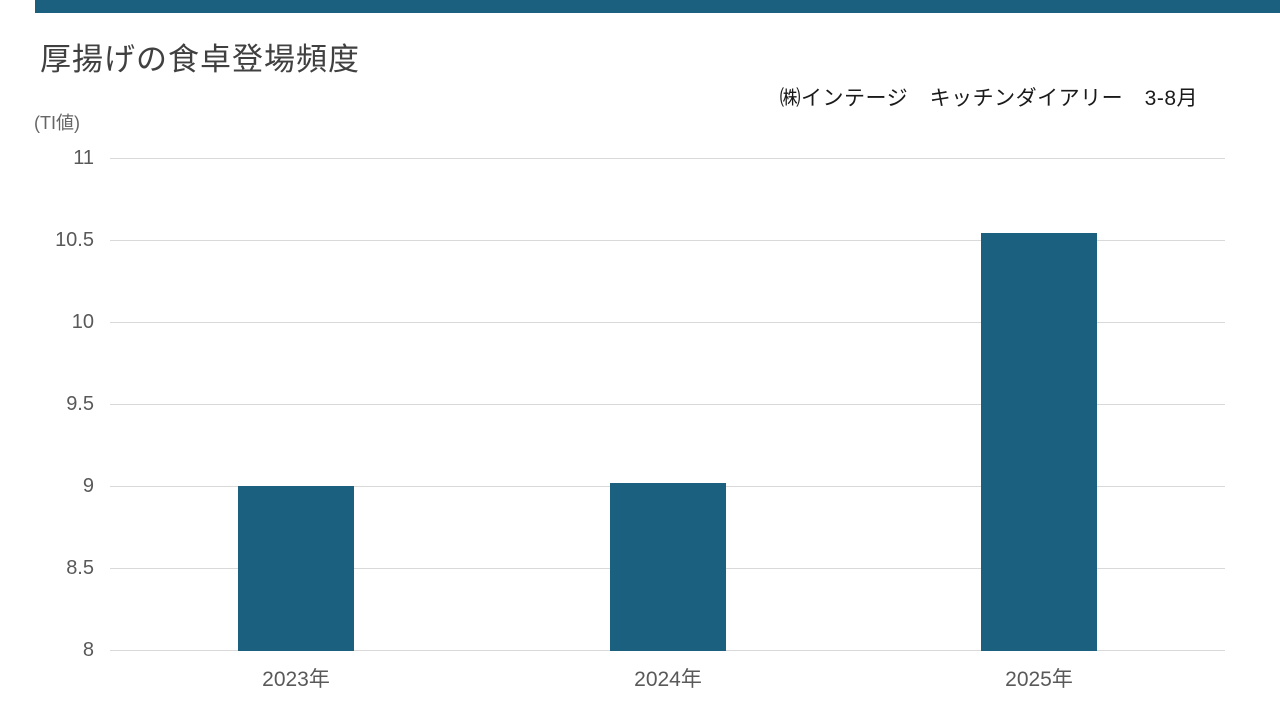 Image resolution: width=1280 pixels, height=720 pixels. Describe the element at coordinates (80, 404) in the screenshot. I see `y-tick-label-9.5: 9.5` at that location.